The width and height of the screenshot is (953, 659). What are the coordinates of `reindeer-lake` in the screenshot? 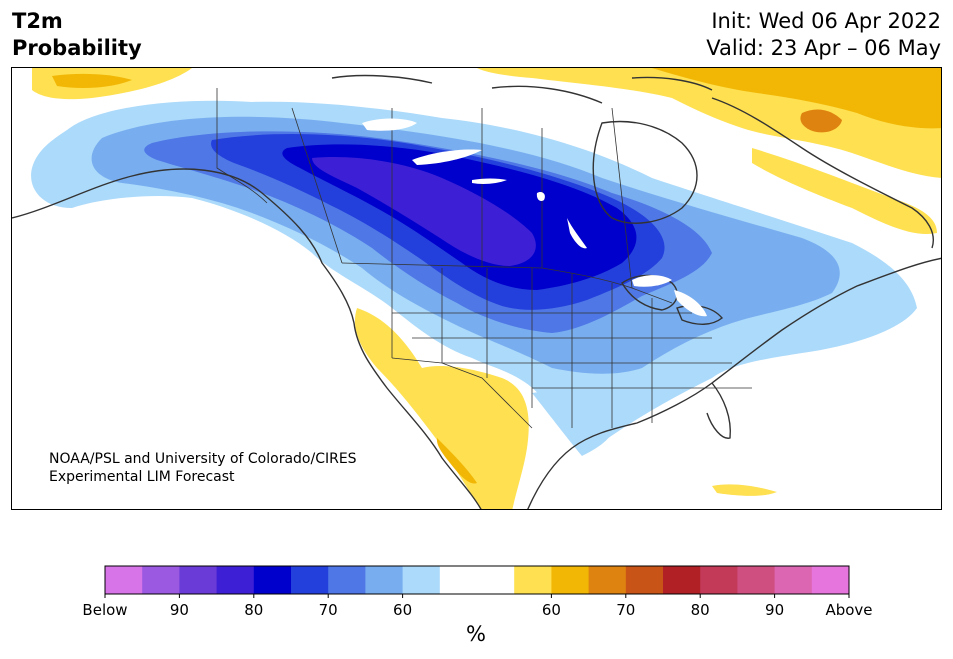 It's located at (540, 196).